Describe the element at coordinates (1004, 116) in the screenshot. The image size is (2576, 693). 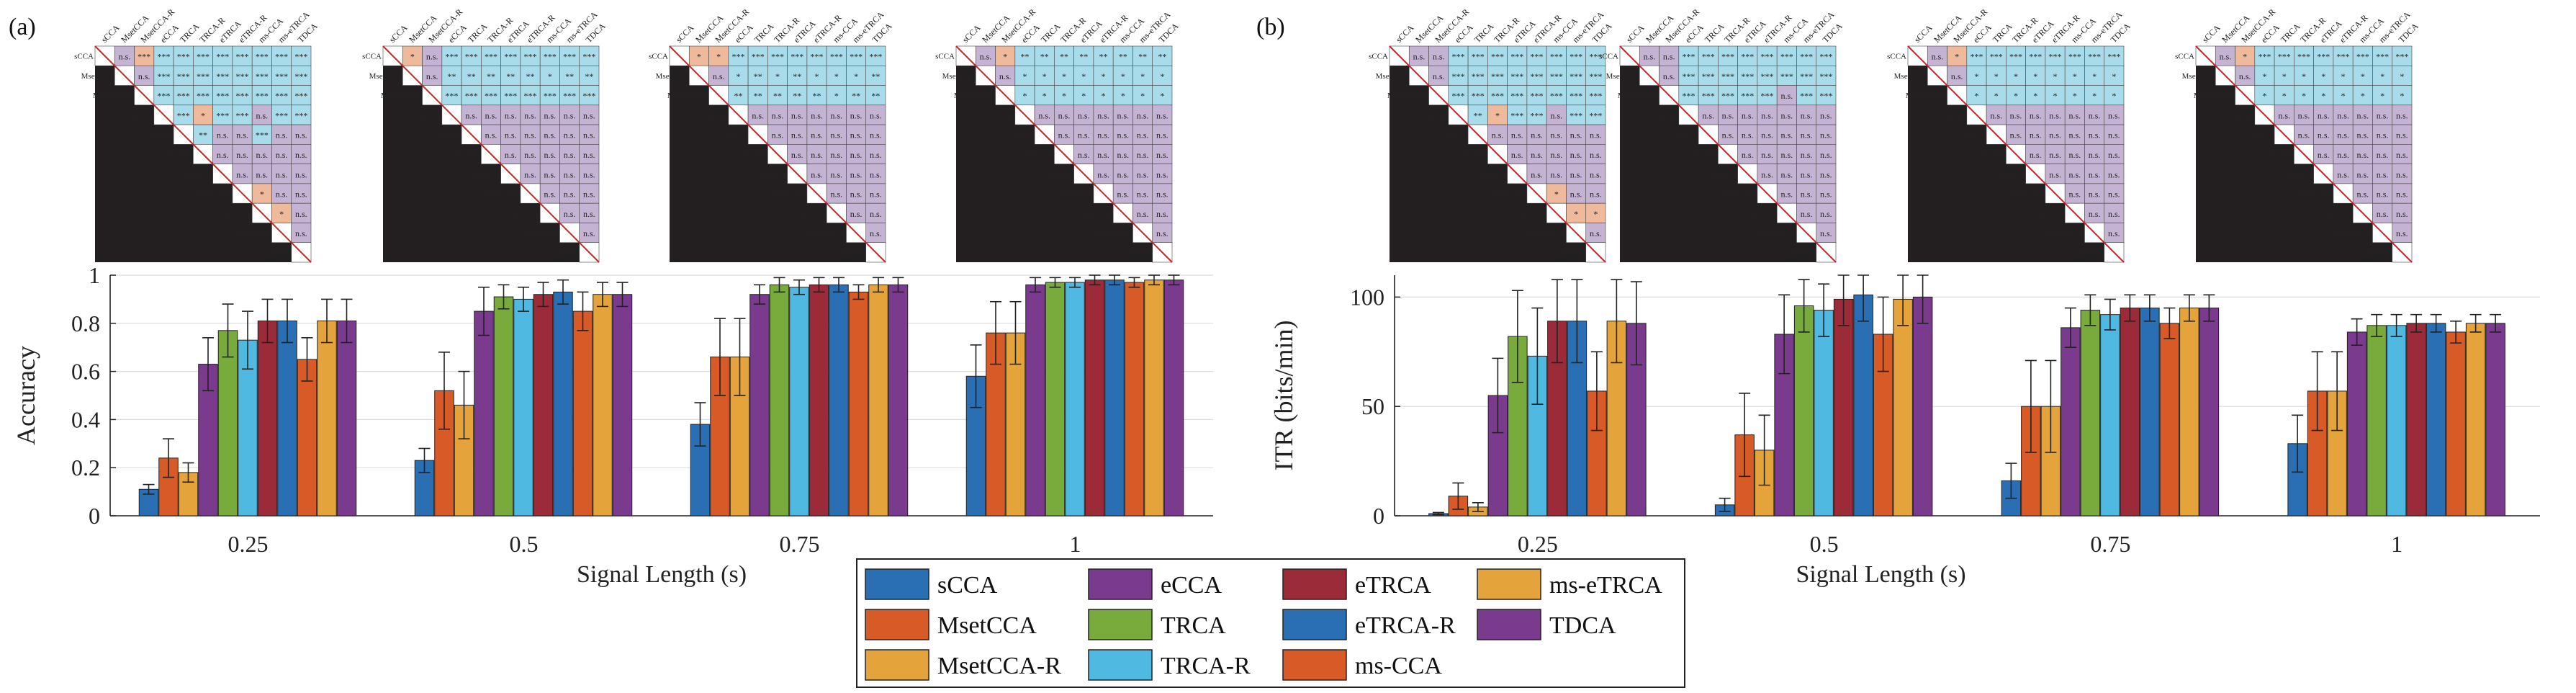
I see `matrix-row-label: eCCA` at that location.